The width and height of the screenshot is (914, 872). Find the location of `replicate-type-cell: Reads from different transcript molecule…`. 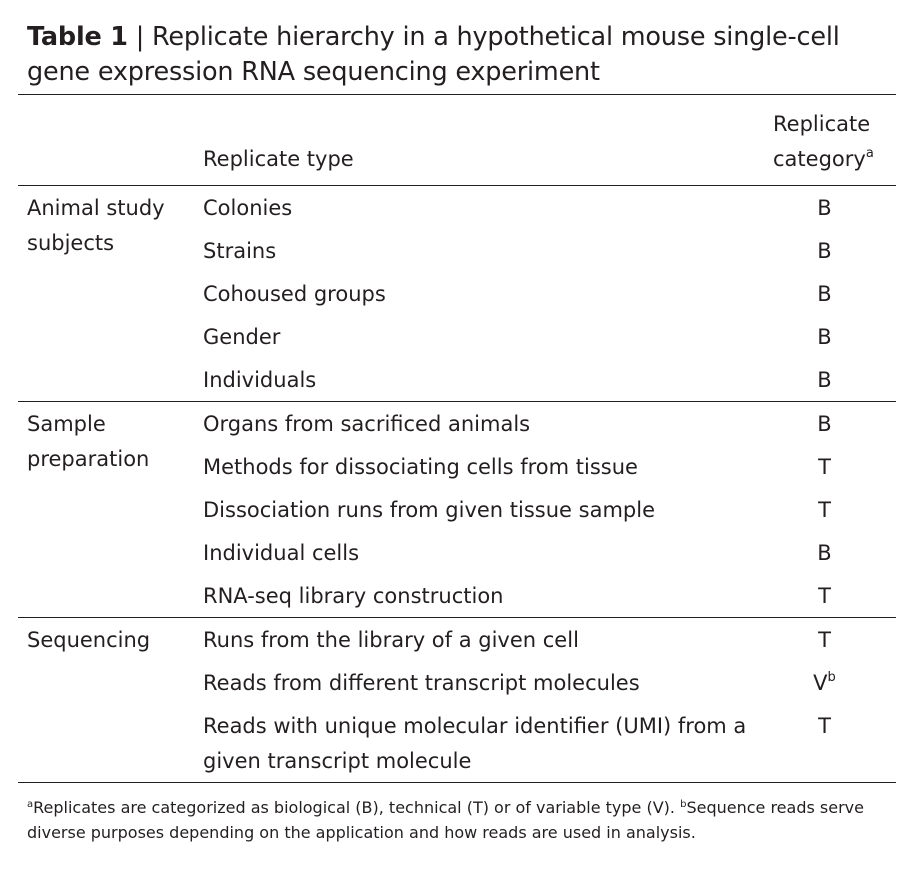

replicate-type-cell: Reads from different transcript molecule… is located at coordinates (421, 683).